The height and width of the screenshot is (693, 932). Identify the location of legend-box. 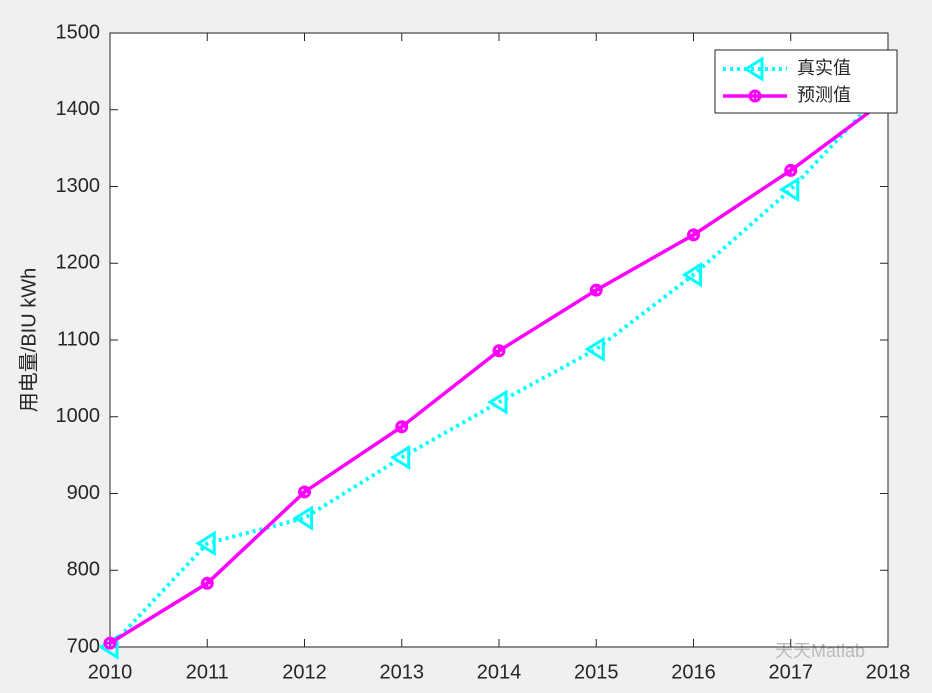
(806, 81).